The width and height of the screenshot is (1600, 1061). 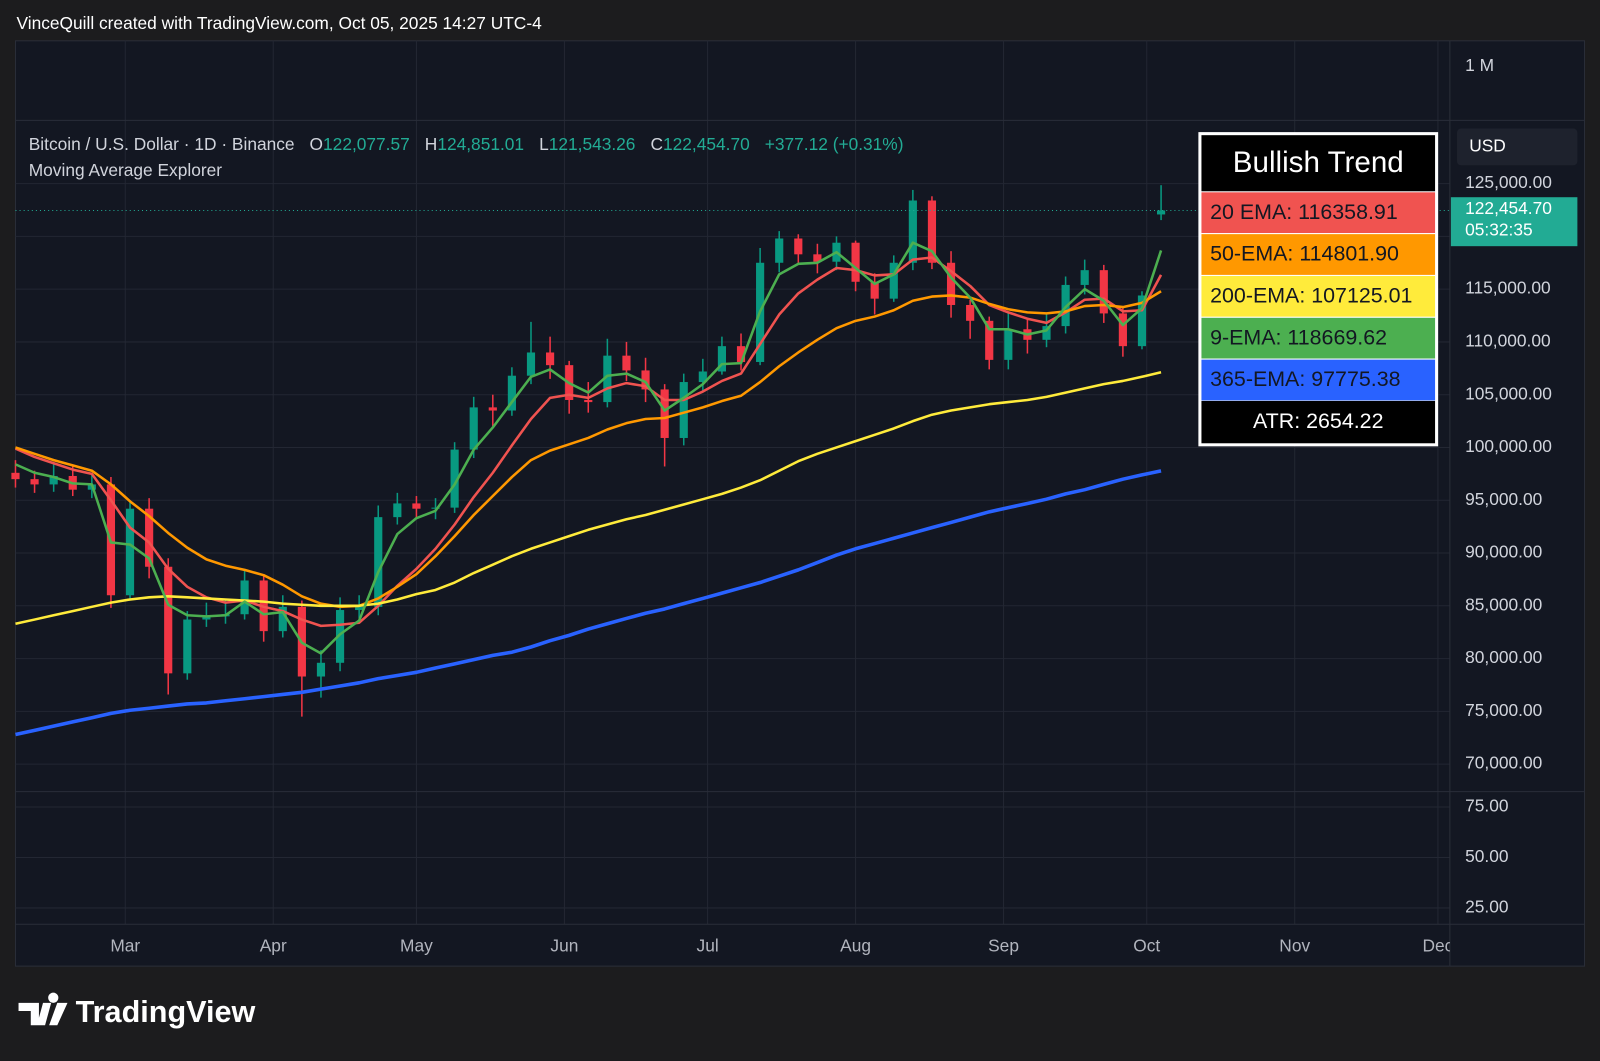 What do you see at coordinates (706, 143) in the screenshot?
I see `ohlc-value: 122,454.70` at bounding box center [706, 143].